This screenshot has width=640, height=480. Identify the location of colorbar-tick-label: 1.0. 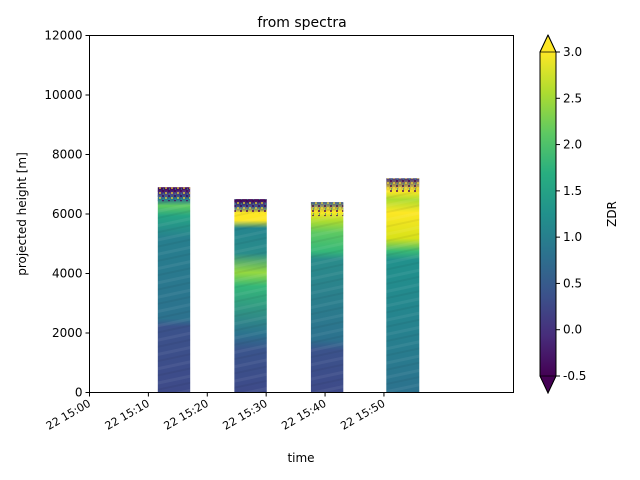
(572, 237).